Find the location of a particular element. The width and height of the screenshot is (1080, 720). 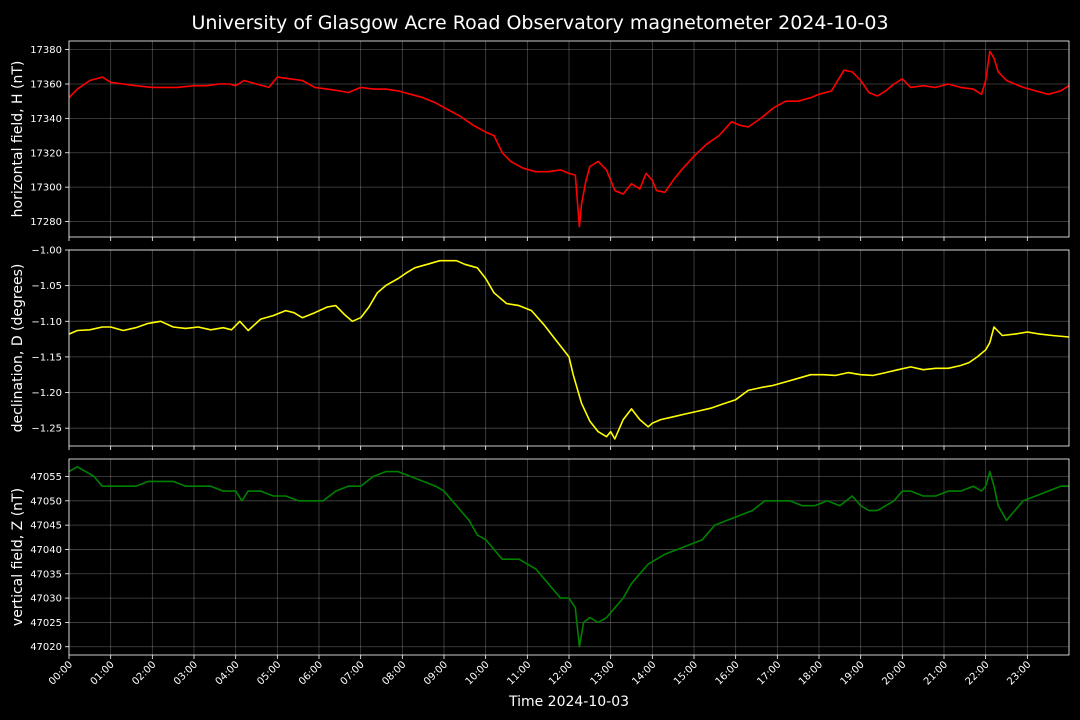

y-tick-label: 47035 is located at coordinates (46, 574).